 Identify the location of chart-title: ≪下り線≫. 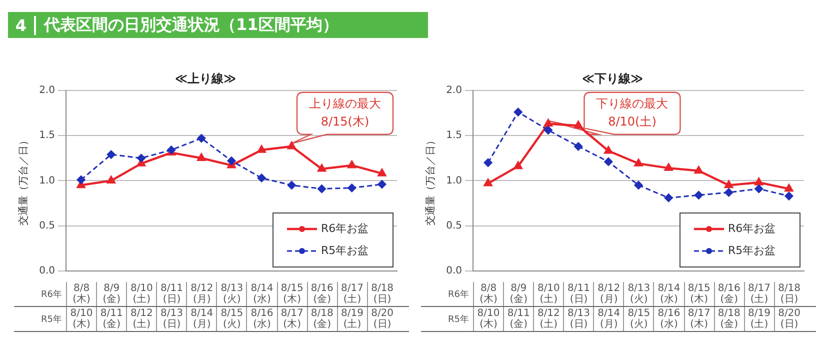
(613, 78).